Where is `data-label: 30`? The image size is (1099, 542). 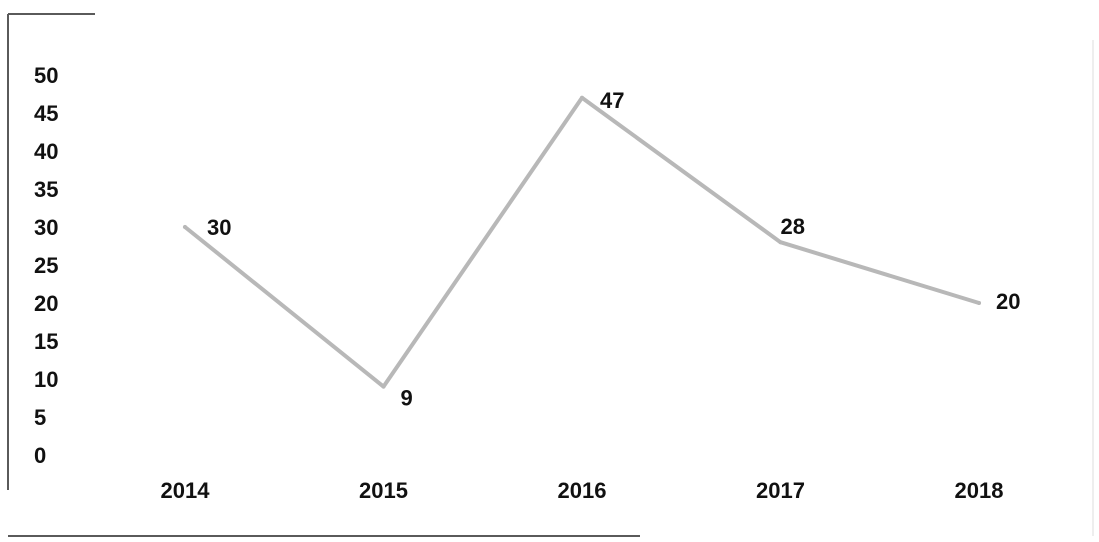
data-label: 30 is located at coordinates (219, 227).